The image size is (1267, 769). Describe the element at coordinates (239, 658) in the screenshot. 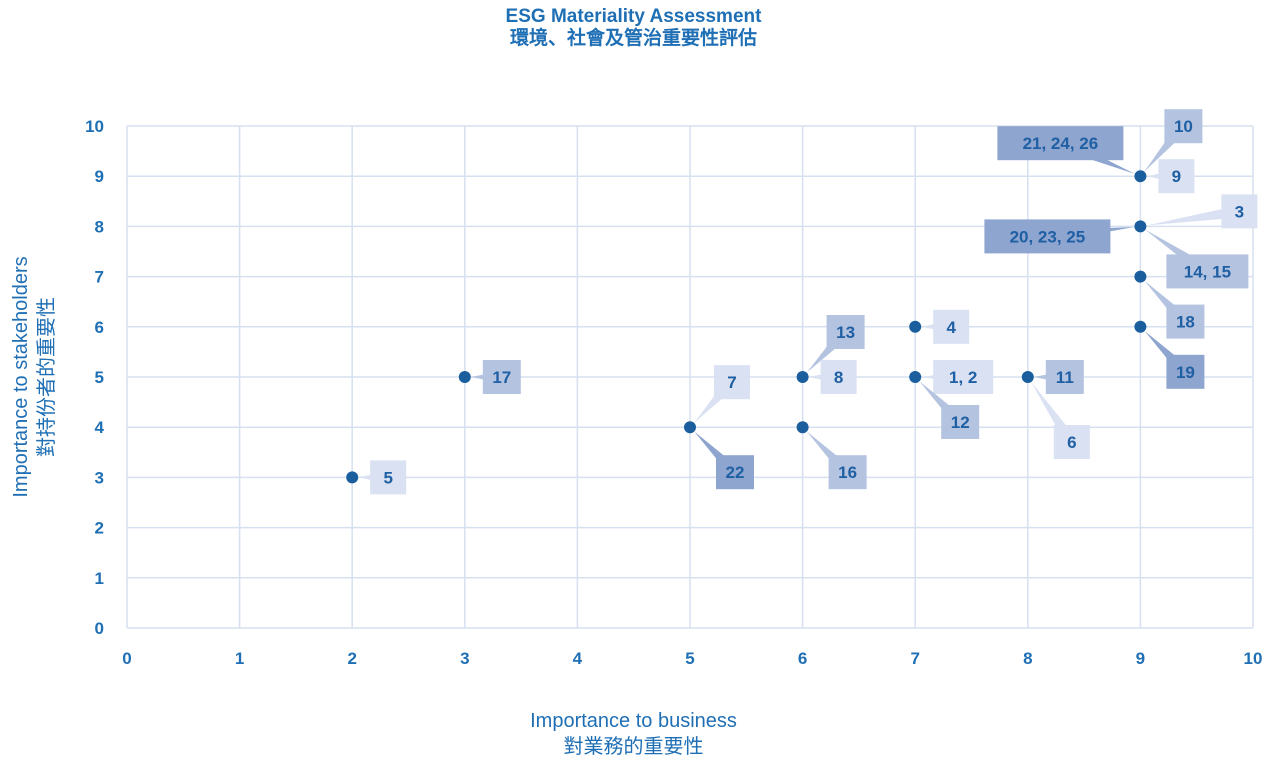

I see `x-tick-label: 1` at that location.